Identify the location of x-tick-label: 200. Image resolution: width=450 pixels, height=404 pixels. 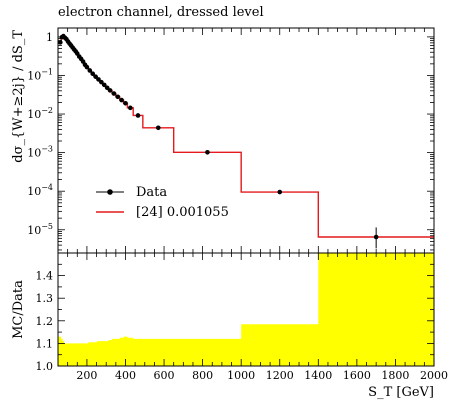
(86, 375).